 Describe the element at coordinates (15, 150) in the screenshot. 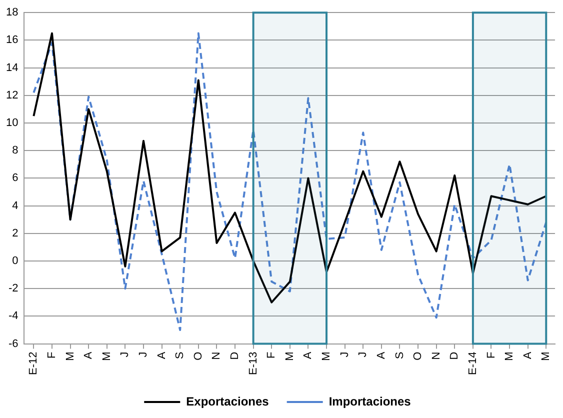

I see `y-tick-label: 8` at that location.